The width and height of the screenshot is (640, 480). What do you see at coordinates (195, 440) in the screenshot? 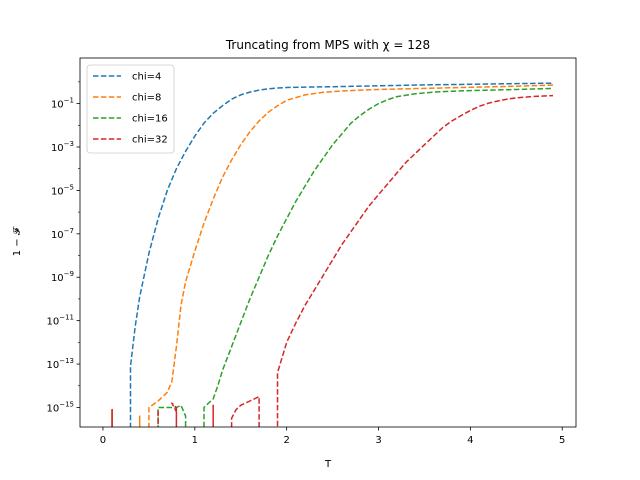
I see `x-tick-label: 1` at bounding box center [195, 440].